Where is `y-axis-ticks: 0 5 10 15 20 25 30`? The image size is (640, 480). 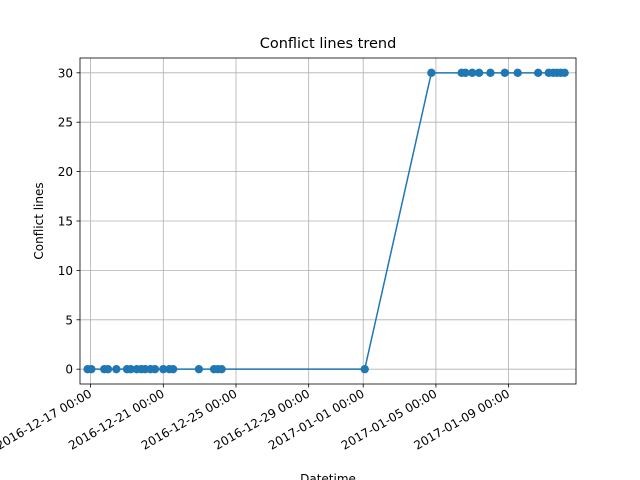
y-axis-ticks: 0 5 10 15 20 25 30 is located at coordinates (69, 221).